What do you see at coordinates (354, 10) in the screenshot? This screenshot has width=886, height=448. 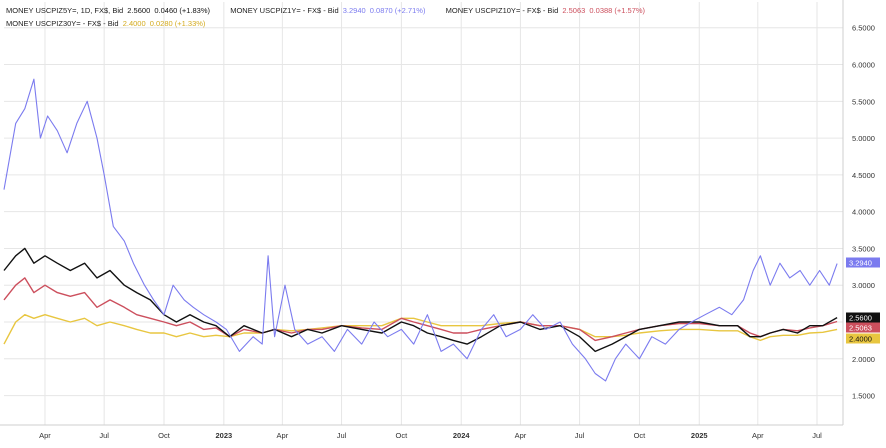 I see `legend-s1-value: 3.2940` at bounding box center [354, 10].